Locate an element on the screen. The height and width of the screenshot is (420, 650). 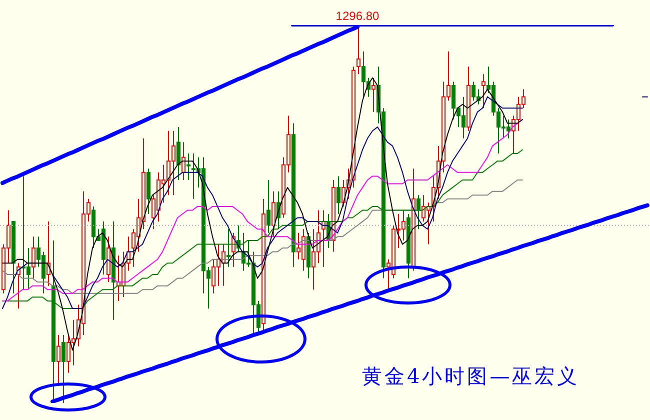
annotation: 1296.80 is located at coordinates (358, 16).